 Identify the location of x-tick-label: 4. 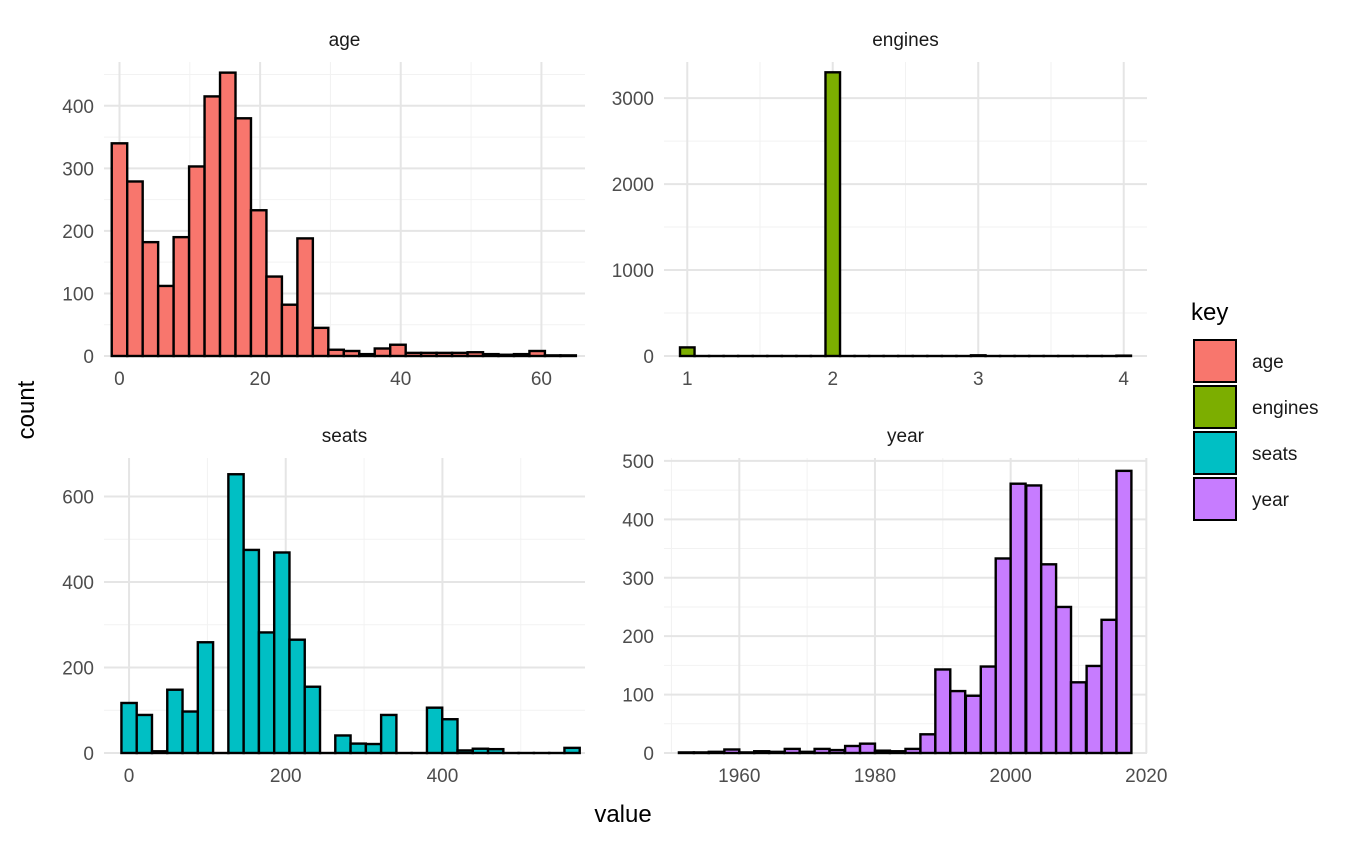
(1123, 379).